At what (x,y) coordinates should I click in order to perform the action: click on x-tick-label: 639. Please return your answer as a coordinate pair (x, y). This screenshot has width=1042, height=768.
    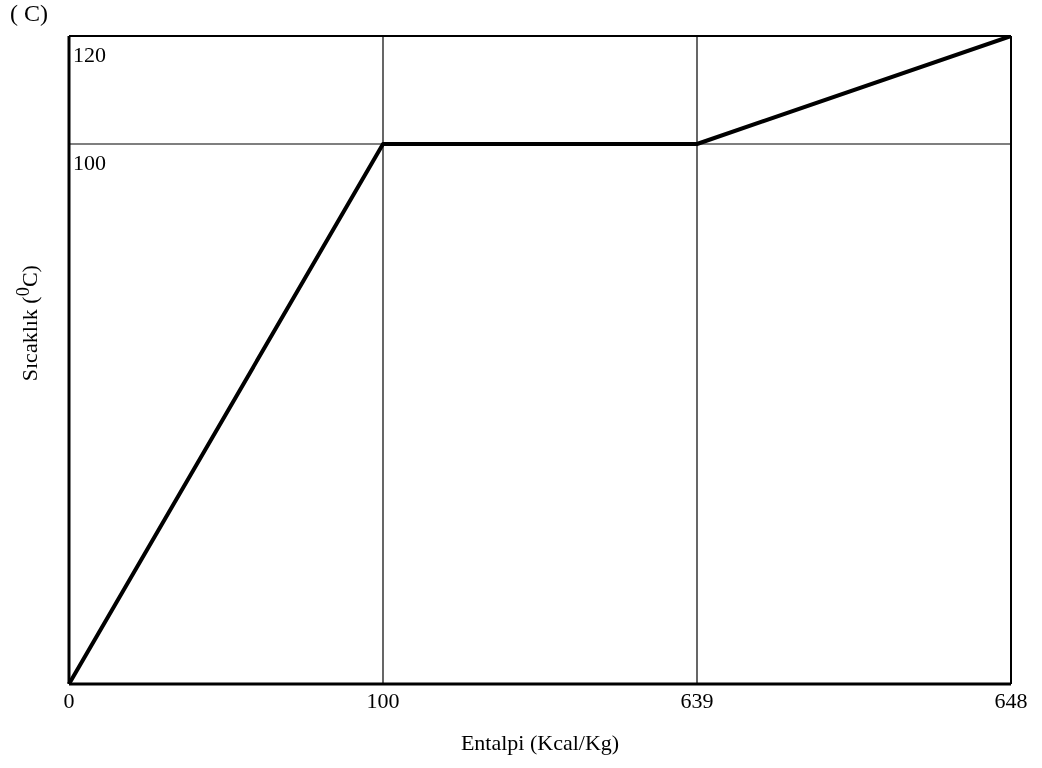
    Looking at the image, I should click on (697, 700).